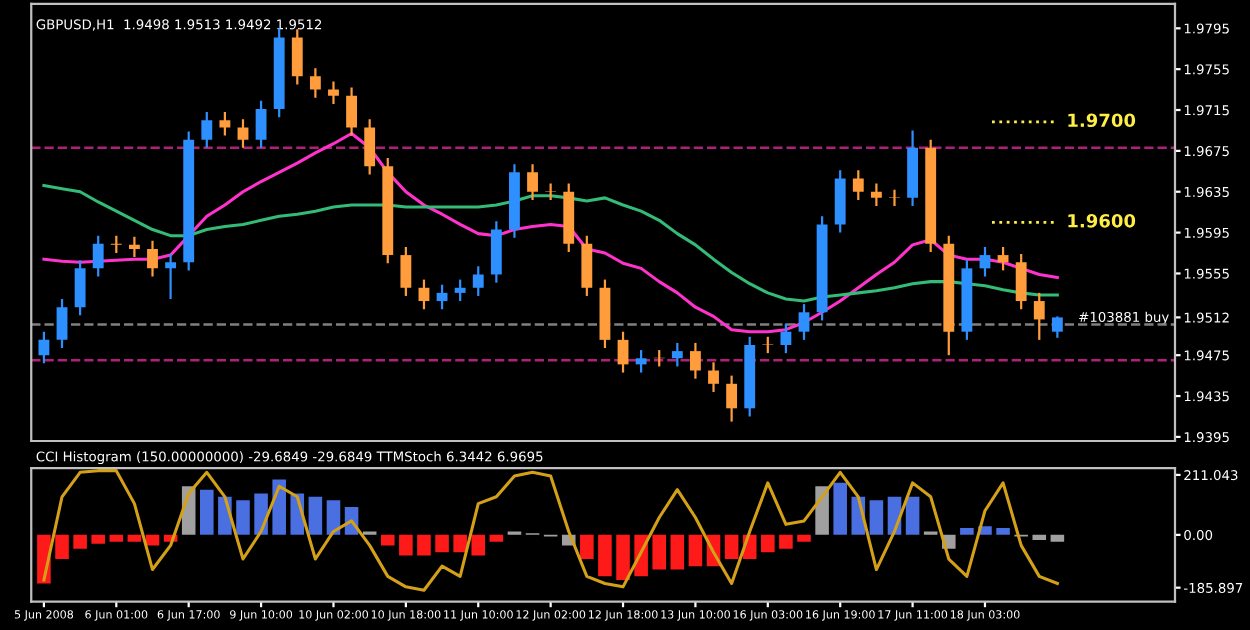  What do you see at coordinates (1102, 120) in the screenshot?
I see `text: 1.9700` at bounding box center [1102, 120].